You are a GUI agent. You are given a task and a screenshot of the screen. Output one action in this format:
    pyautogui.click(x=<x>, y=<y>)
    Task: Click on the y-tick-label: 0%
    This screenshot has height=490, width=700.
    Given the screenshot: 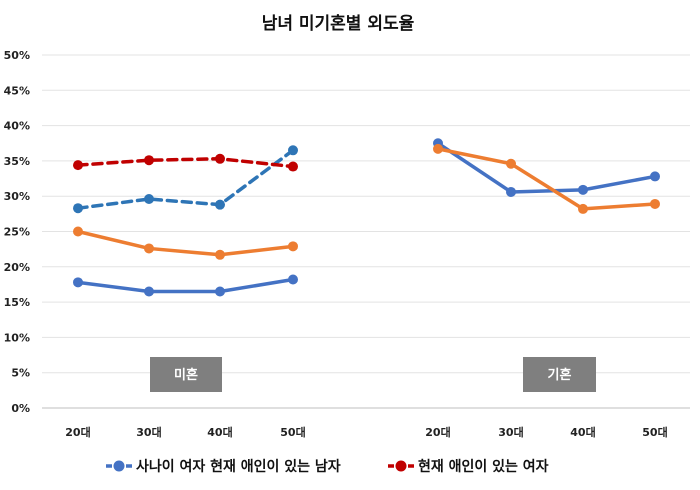 What is the action you would take?
    pyautogui.click(x=20, y=408)
    